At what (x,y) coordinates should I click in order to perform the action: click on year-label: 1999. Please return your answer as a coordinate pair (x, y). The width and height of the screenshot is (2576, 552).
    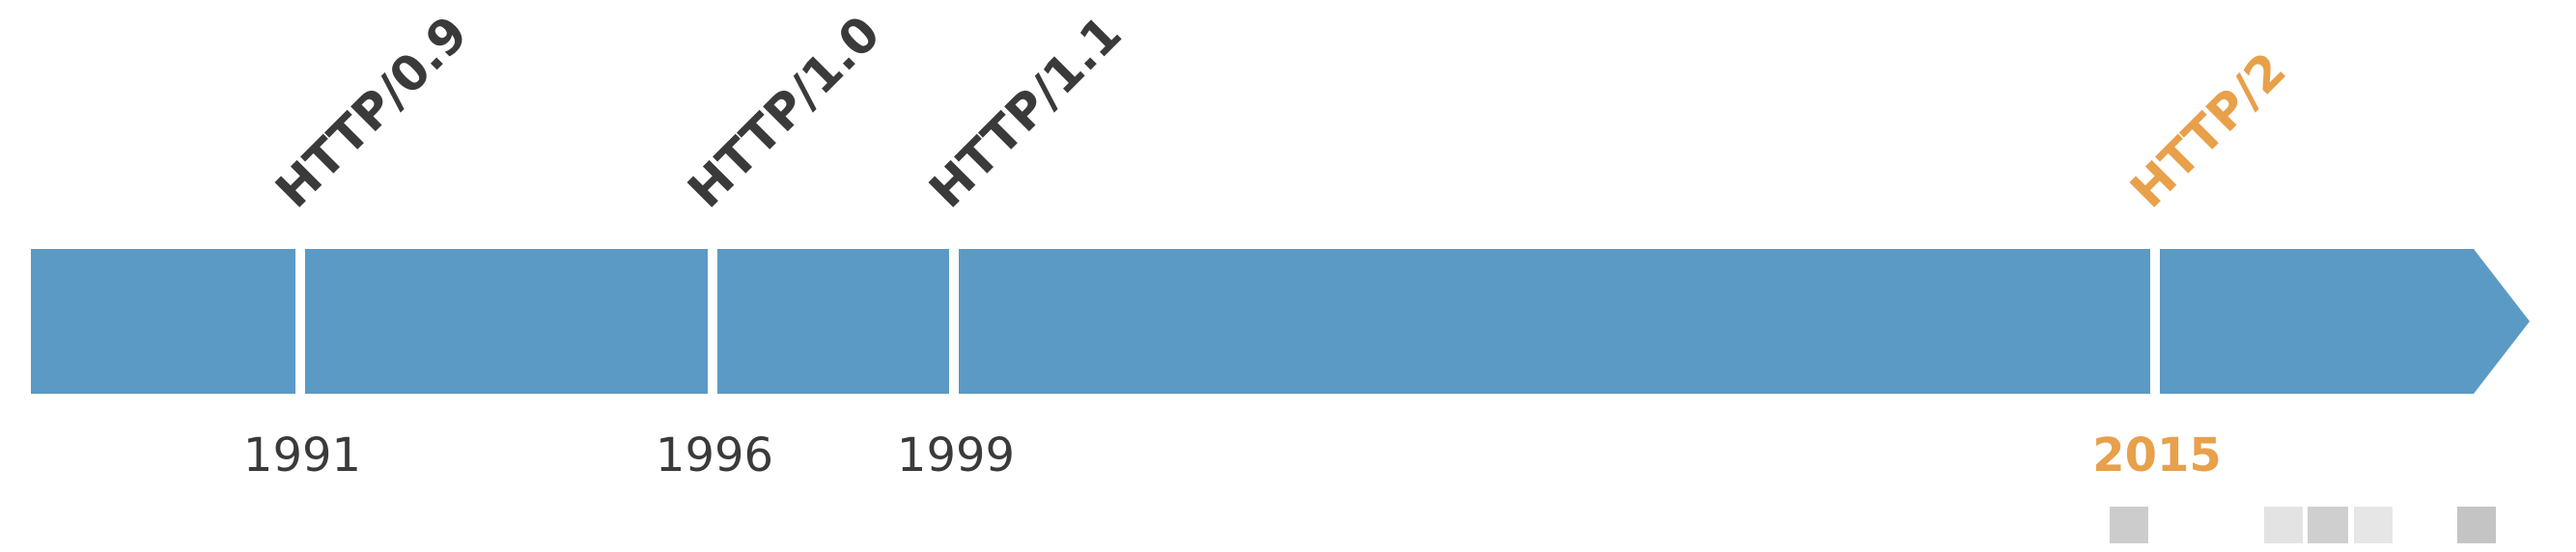
    Looking at the image, I should click on (956, 455).